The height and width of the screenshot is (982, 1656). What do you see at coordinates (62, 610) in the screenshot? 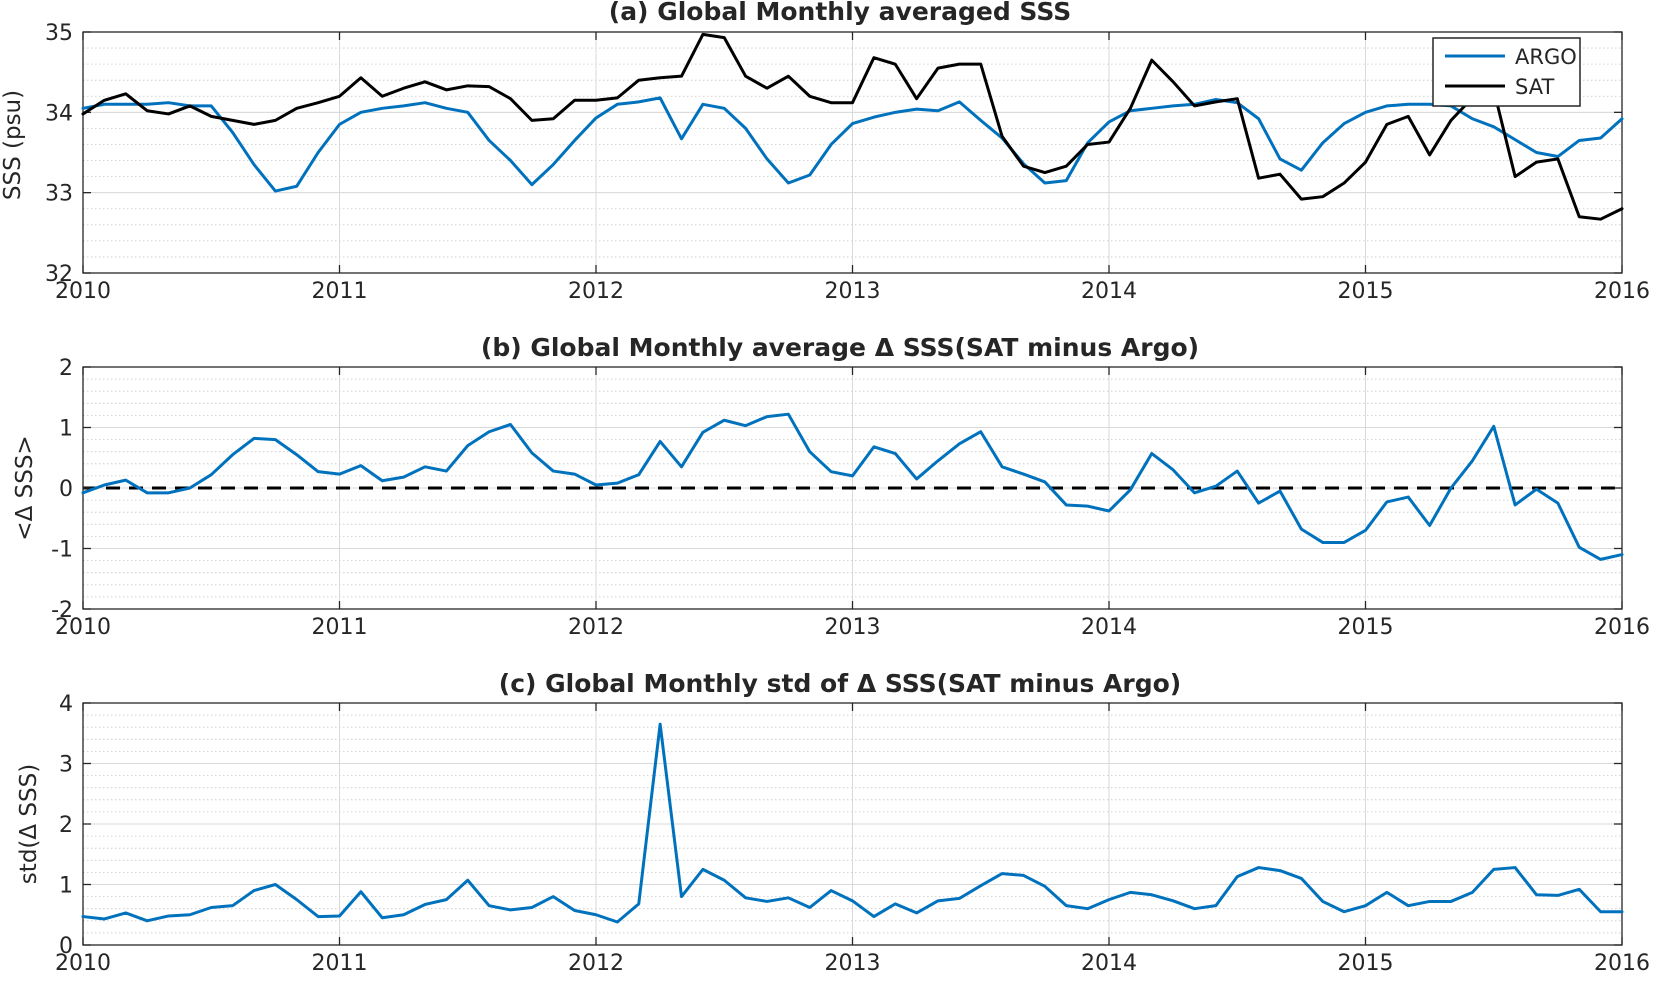
I see `y-tick-label: -2` at bounding box center [62, 610].